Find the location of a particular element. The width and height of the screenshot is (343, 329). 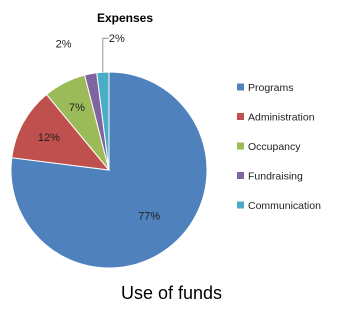

pie-slice-communication is located at coordinates (103, 121).